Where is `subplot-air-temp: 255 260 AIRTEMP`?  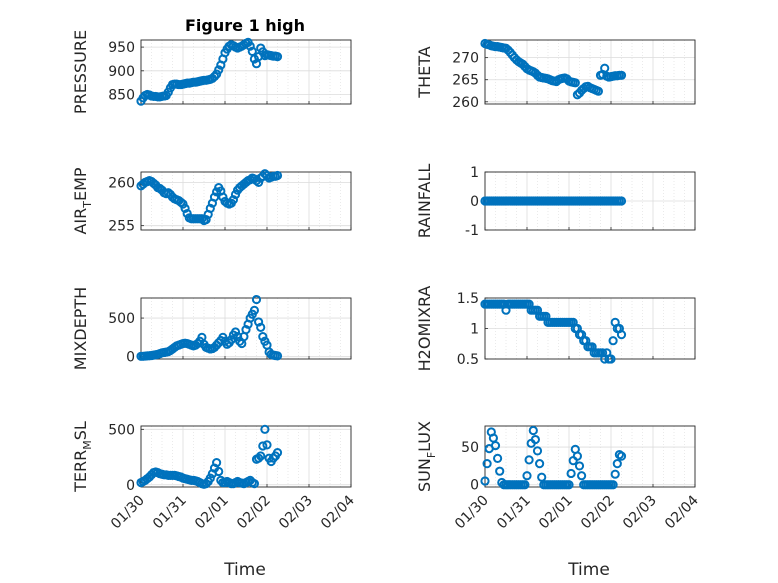 subplot-air-temp: 255 260 AIRTEMP is located at coordinates (211, 201).